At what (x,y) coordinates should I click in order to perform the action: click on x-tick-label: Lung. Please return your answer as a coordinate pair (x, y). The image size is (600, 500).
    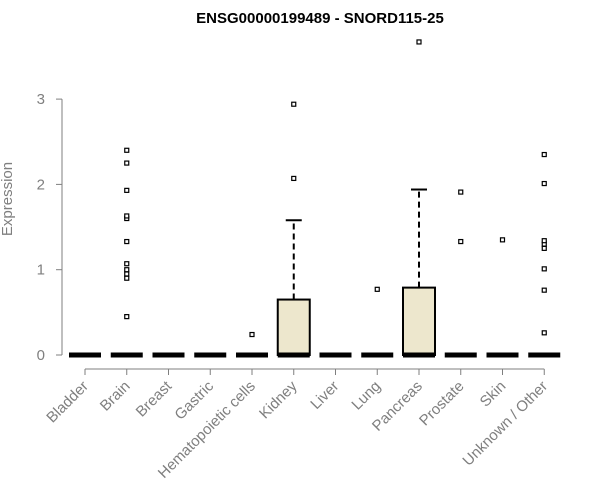
    Looking at the image, I should click on (366, 396).